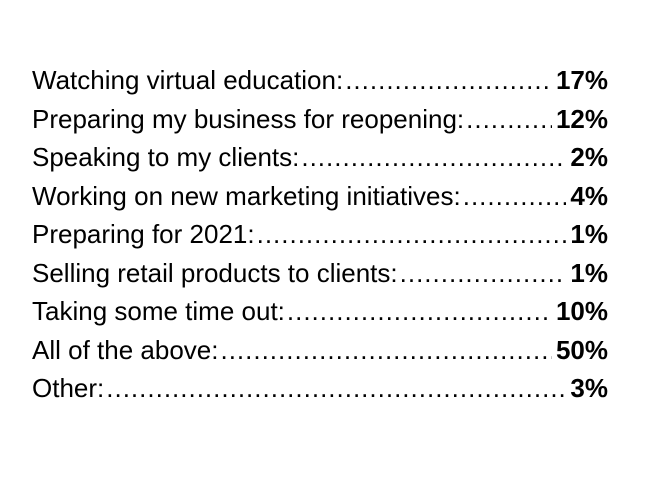 The image size is (650, 498). Describe the element at coordinates (143, 234) in the screenshot. I see `item-label: Preparing for 2021:` at that location.